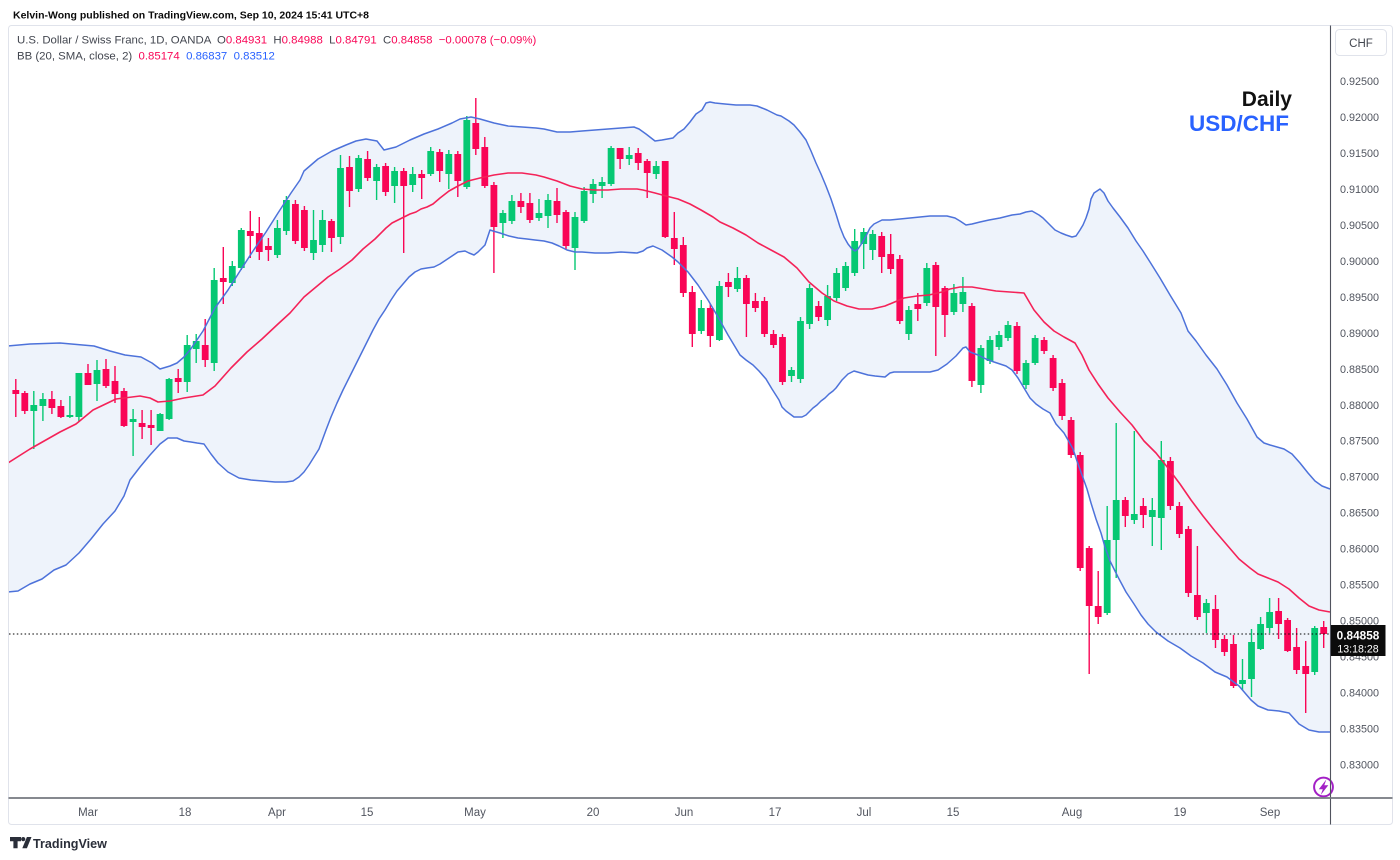  I want to click on svg-text: 0.86000, so click(1359, 550).